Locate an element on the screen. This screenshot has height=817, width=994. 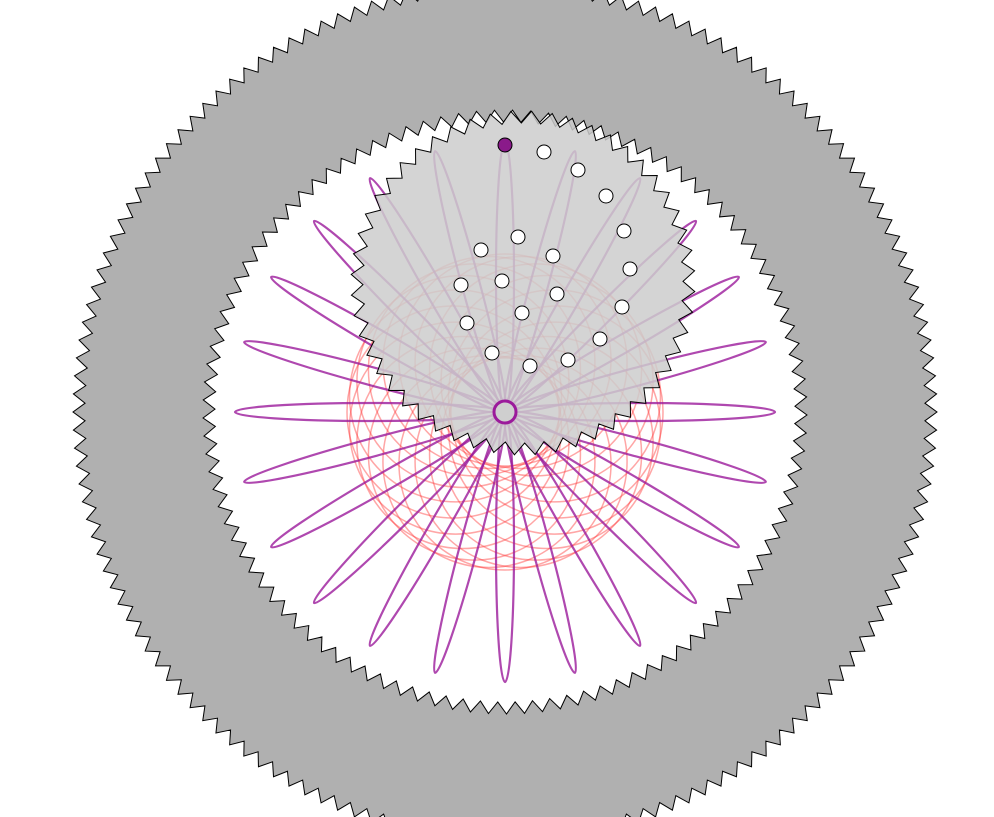
inner-rolling-gear is located at coordinates (523, 283).